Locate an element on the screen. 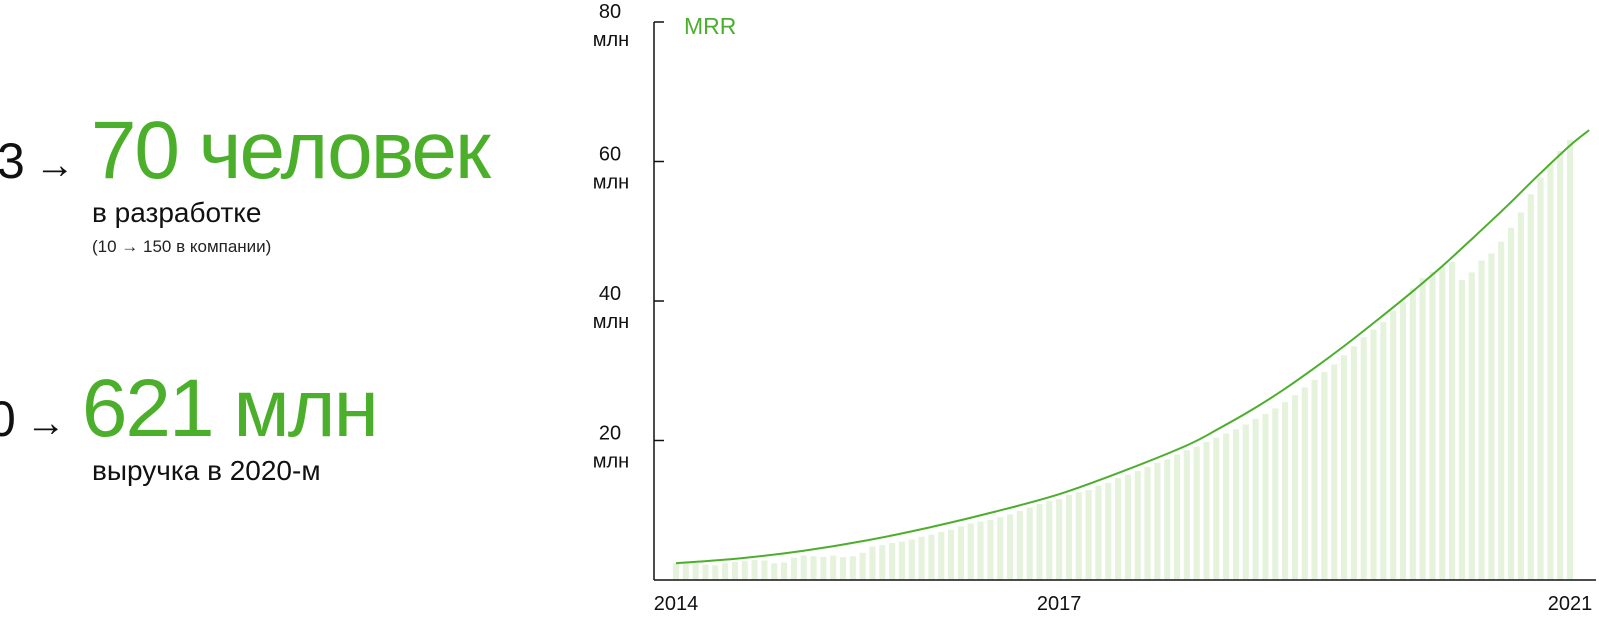  developers-value: 70 человек is located at coordinates (290, 150).